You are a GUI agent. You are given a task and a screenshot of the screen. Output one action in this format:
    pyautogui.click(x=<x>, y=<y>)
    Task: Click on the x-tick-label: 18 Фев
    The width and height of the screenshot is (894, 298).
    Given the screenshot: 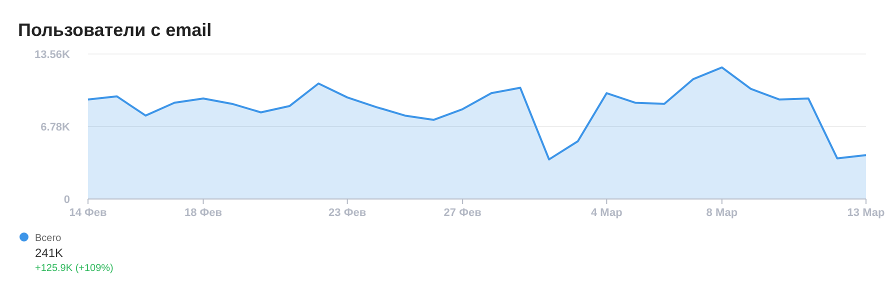 What is the action you would take?
    pyautogui.click(x=203, y=213)
    